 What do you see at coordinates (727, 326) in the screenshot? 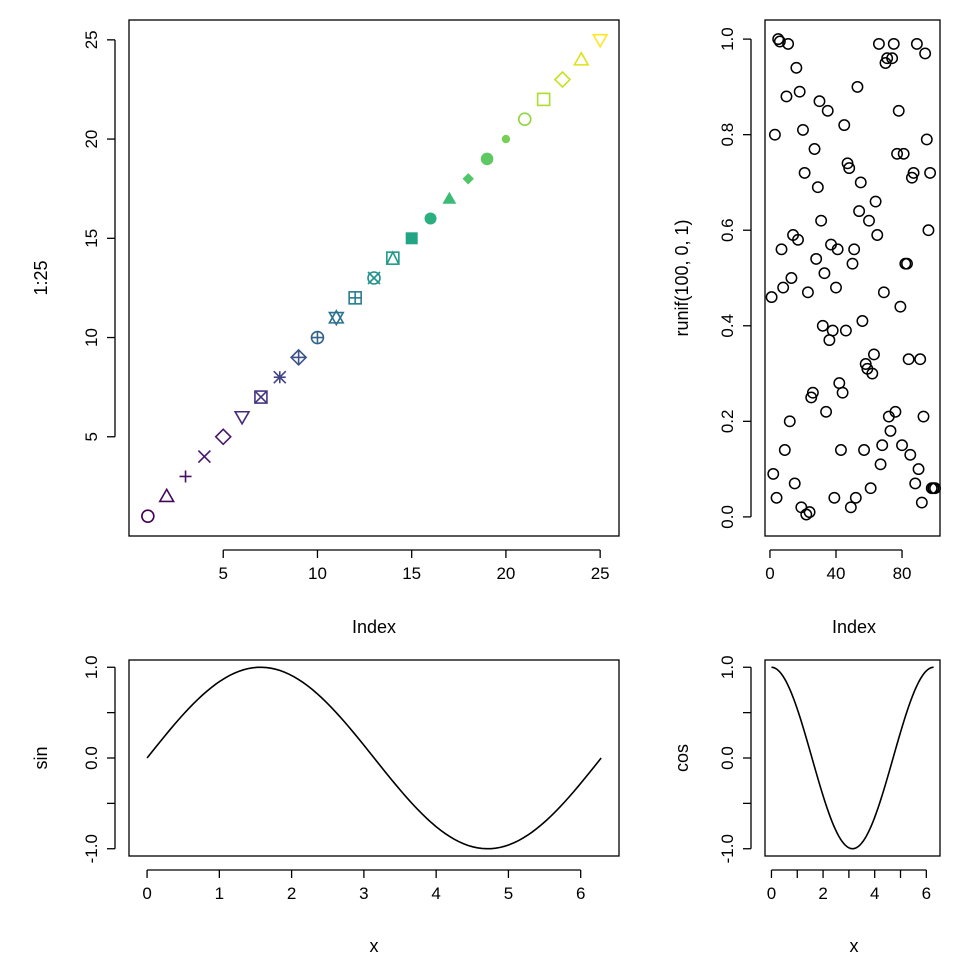
I see `y-tick-label: 0.4` at bounding box center [727, 326].